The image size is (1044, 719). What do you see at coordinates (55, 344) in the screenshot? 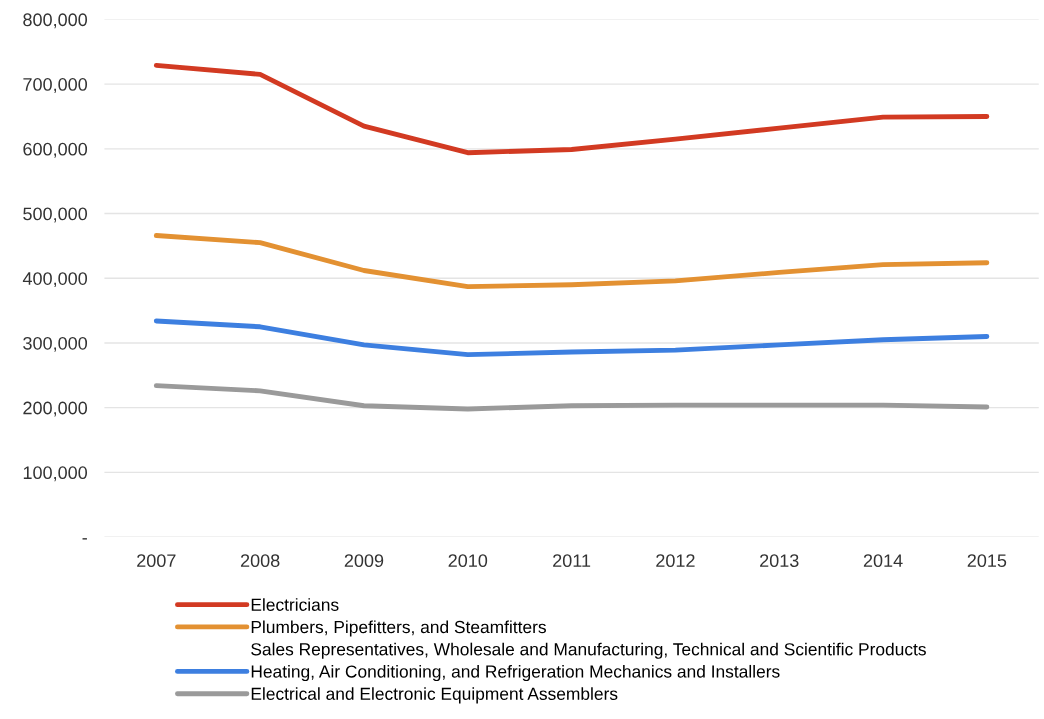
I see `y-tick-label: 300,000` at bounding box center [55, 344].